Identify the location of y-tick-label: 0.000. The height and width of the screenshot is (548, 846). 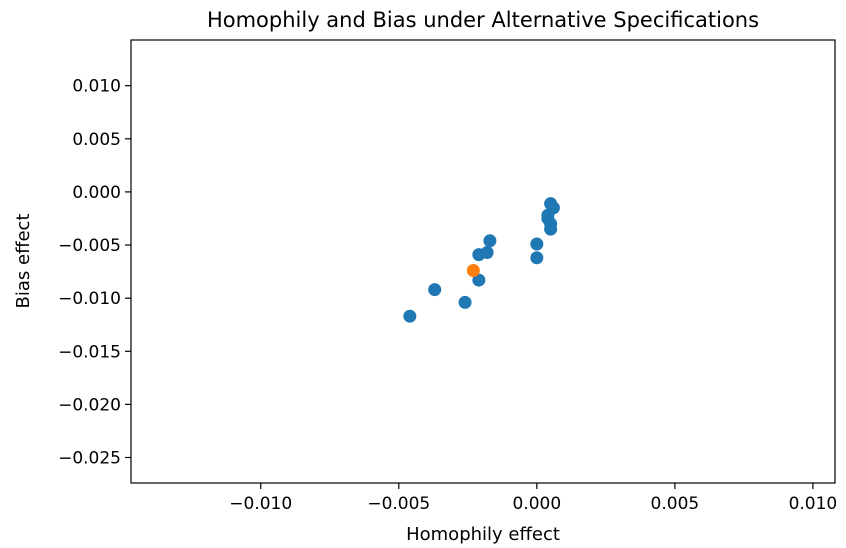
(96, 193).